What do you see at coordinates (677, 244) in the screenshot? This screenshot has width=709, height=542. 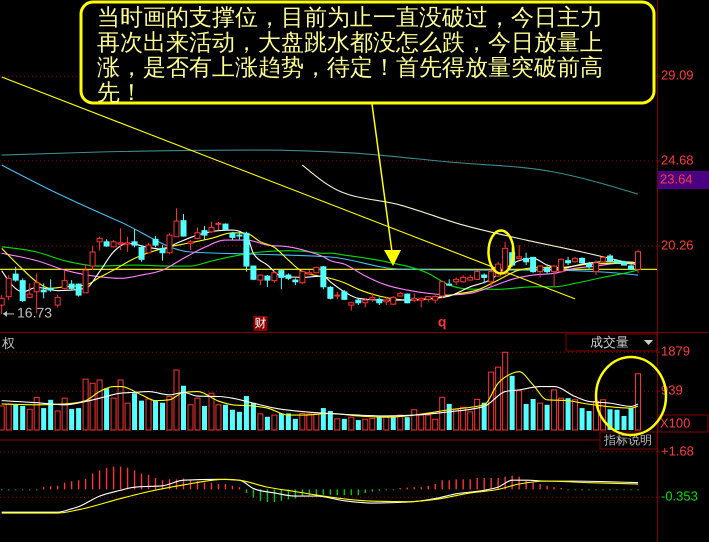 I see `y-tick-label: 20.26` at bounding box center [677, 244].